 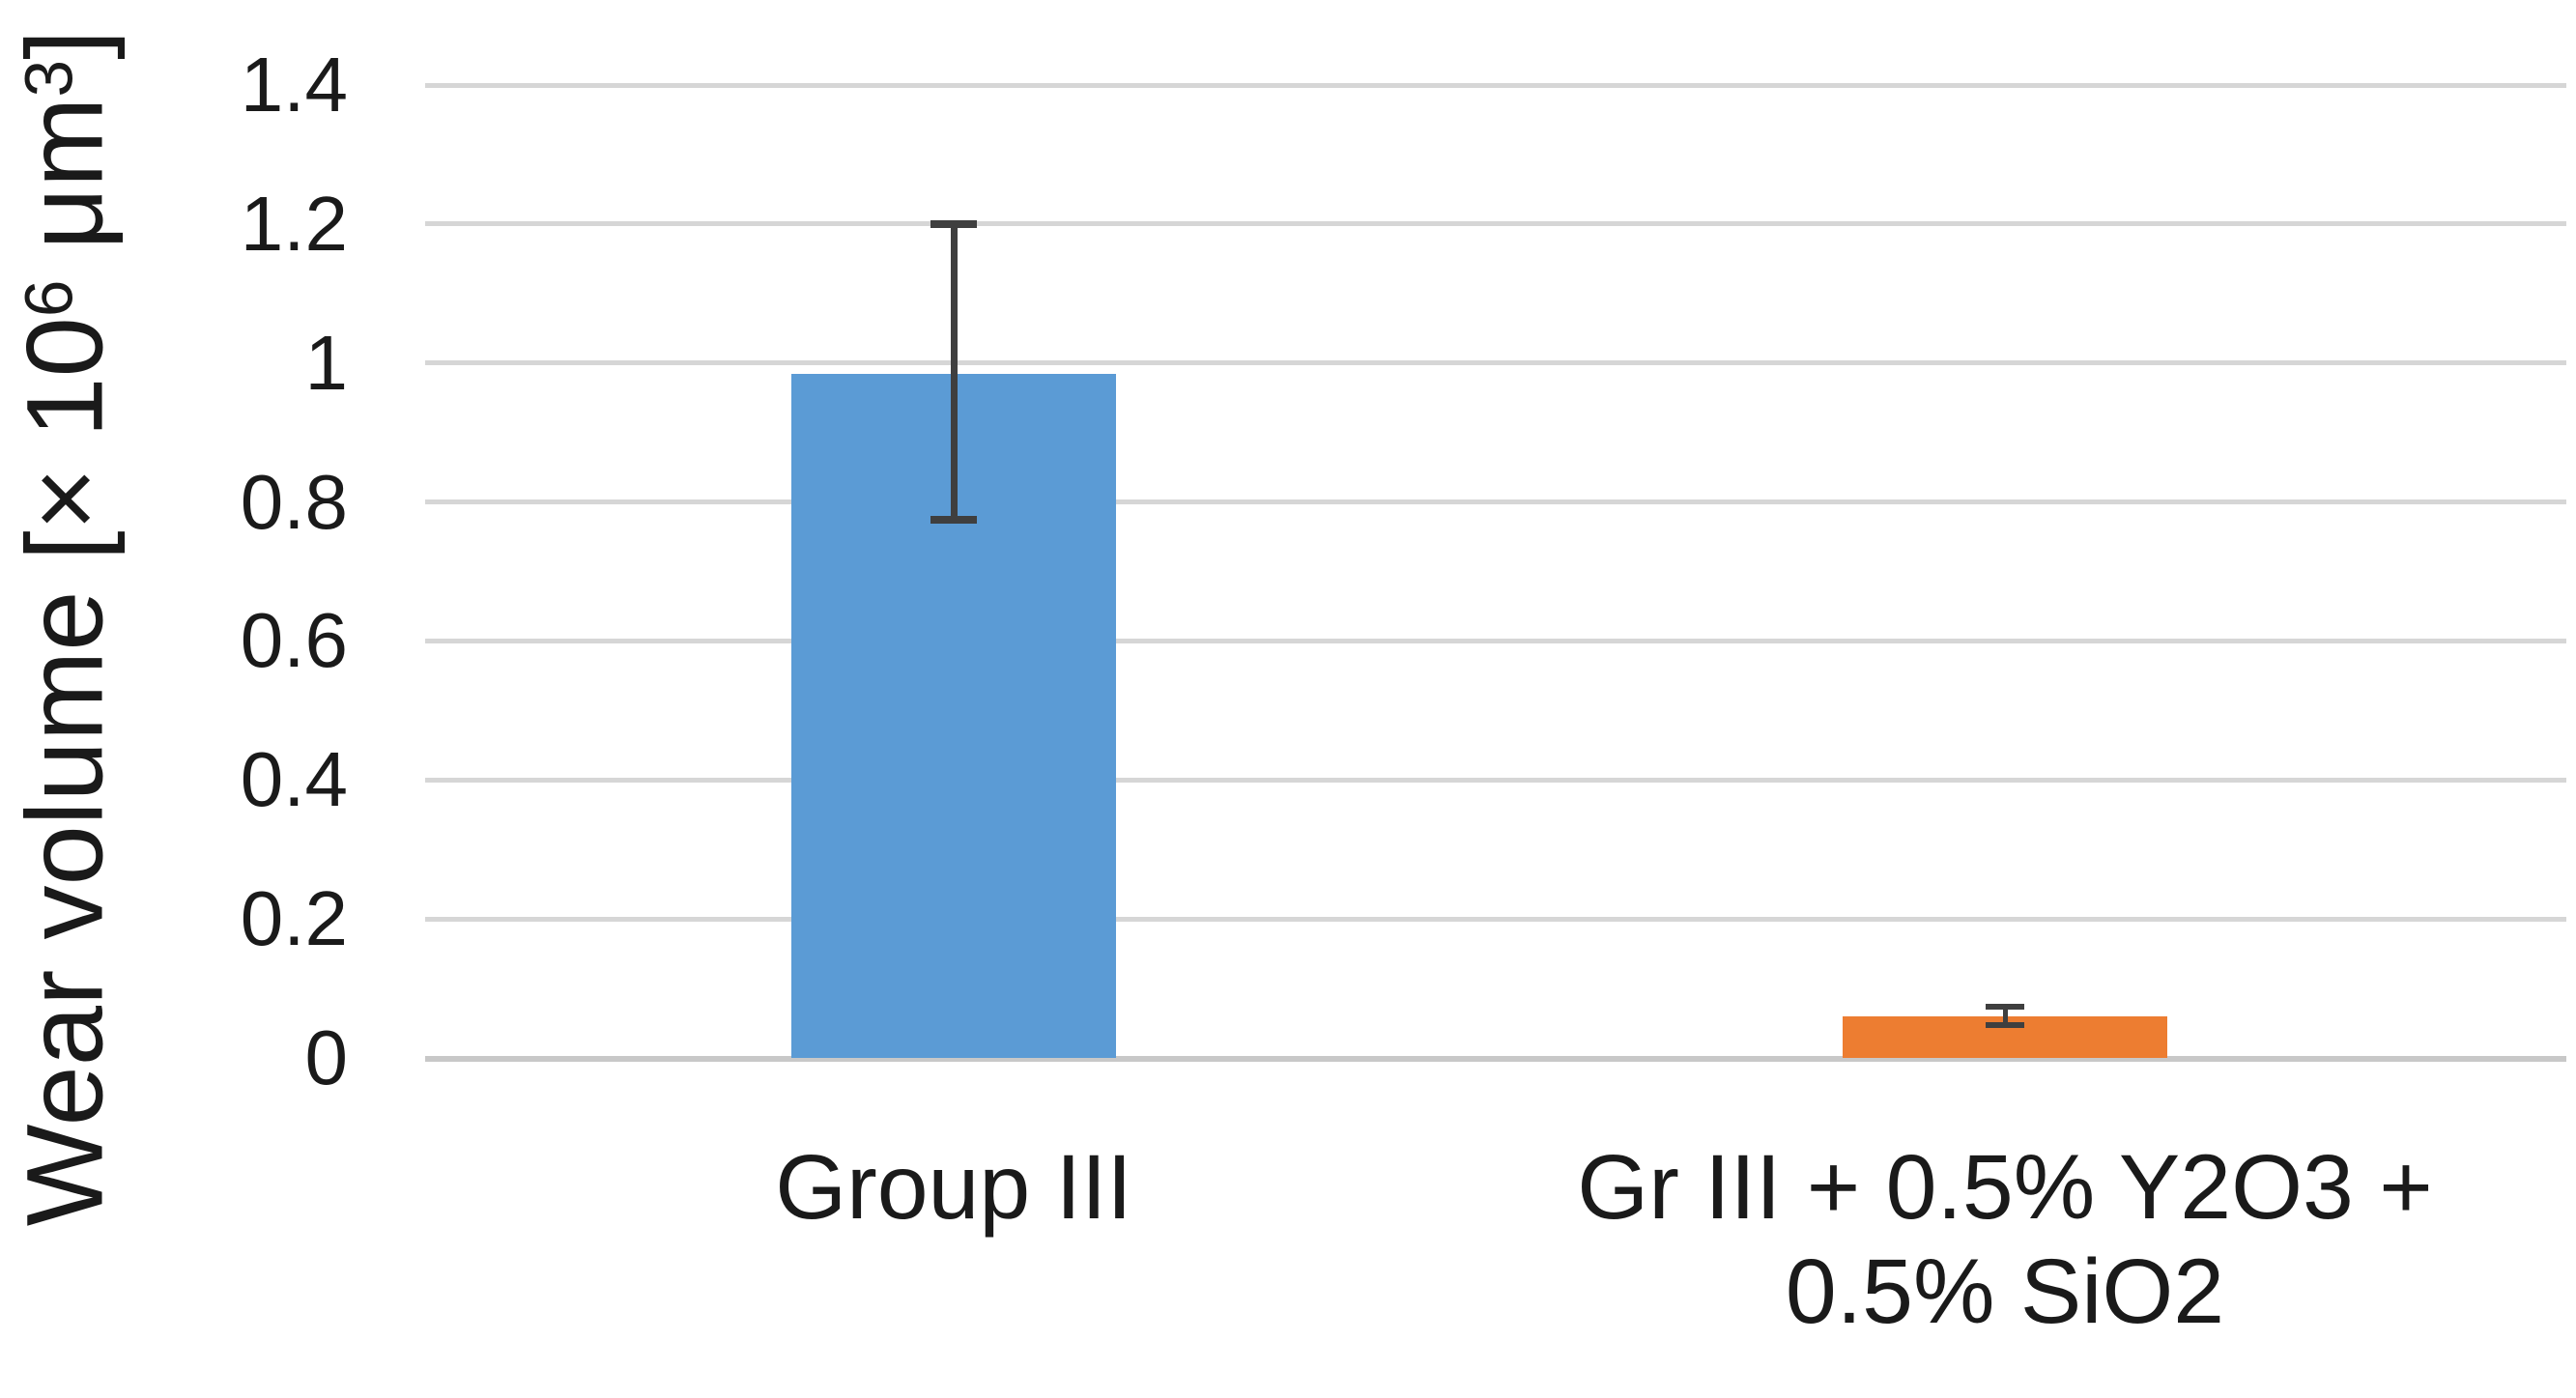 What do you see at coordinates (294, 501) in the screenshot?
I see `y-tick-label: 0.8` at bounding box center [294, 501].